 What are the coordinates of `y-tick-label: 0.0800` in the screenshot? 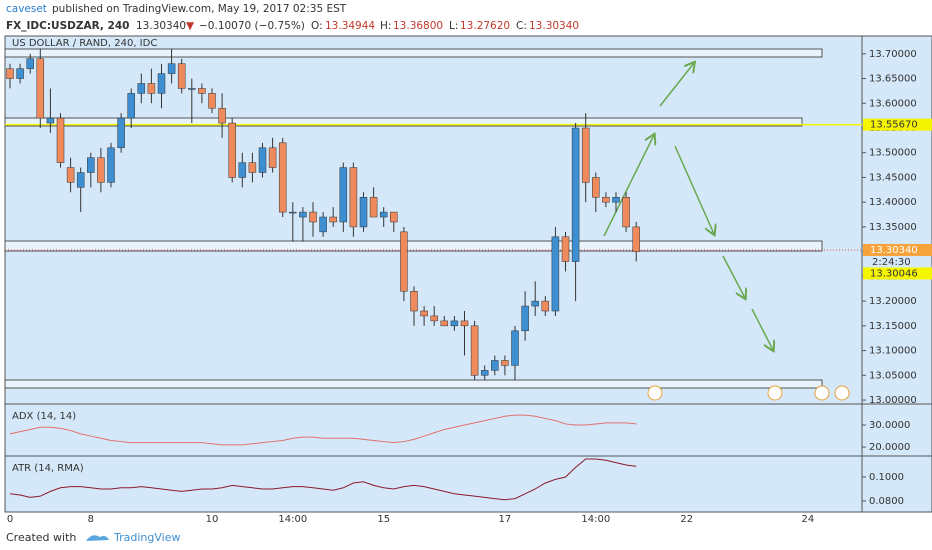 It's located at (886, 501).